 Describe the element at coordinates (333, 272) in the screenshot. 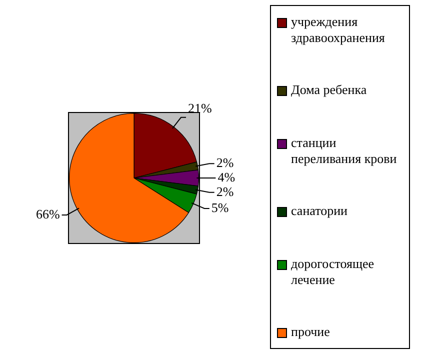

I see `legend-label: дорогостоящее лечение` at that location.